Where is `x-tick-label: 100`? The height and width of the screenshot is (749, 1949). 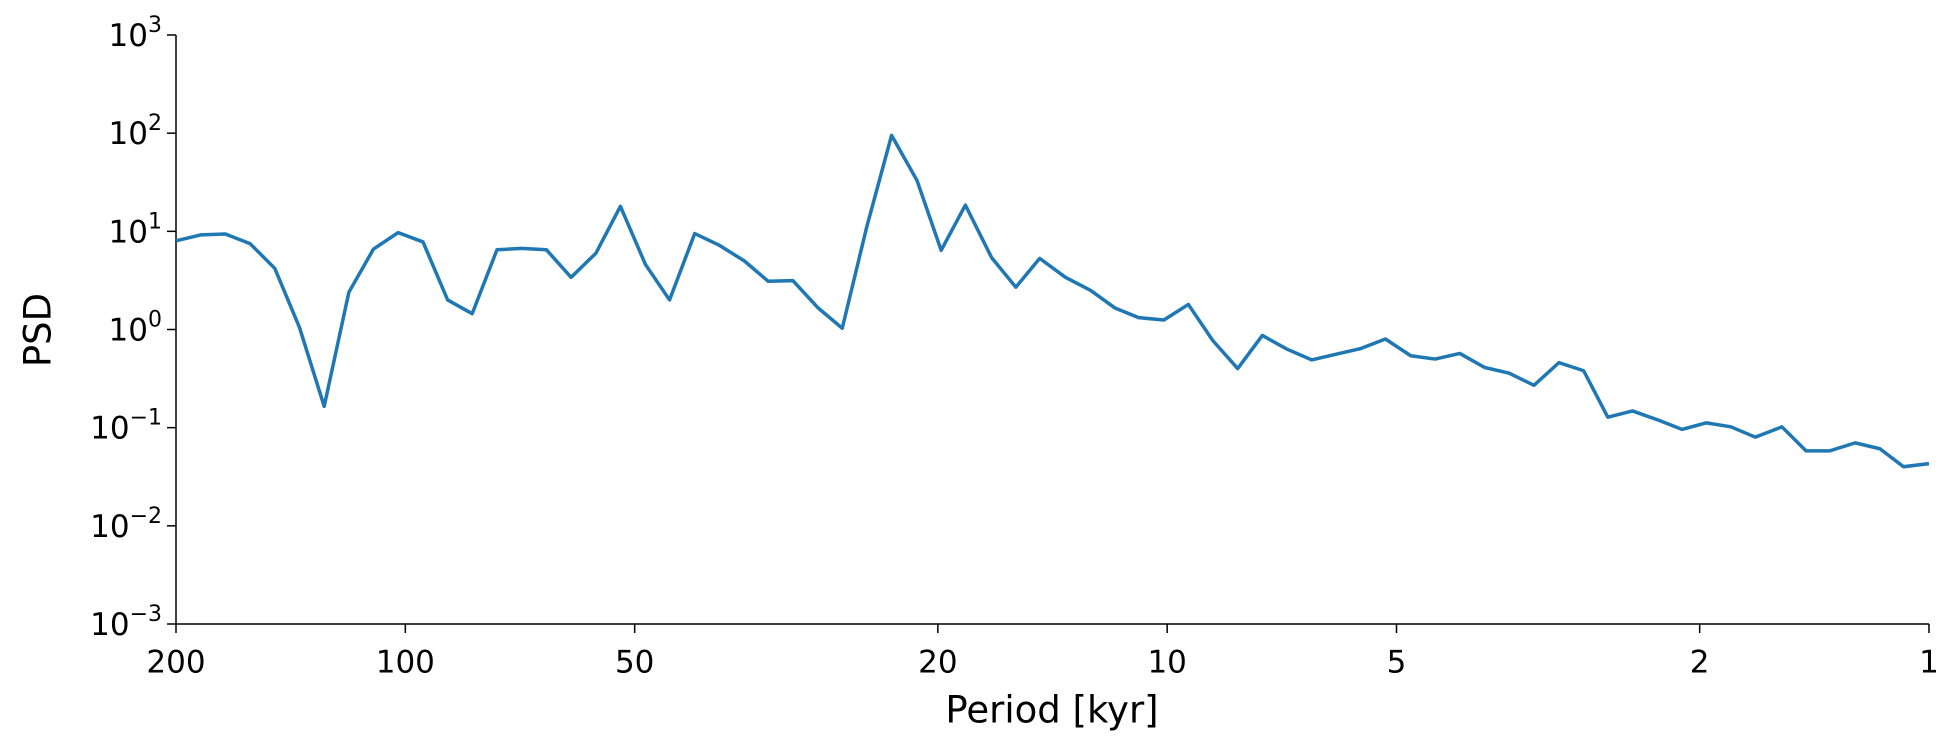 x-tick-label: 100 is located at coordinates (405, 663).